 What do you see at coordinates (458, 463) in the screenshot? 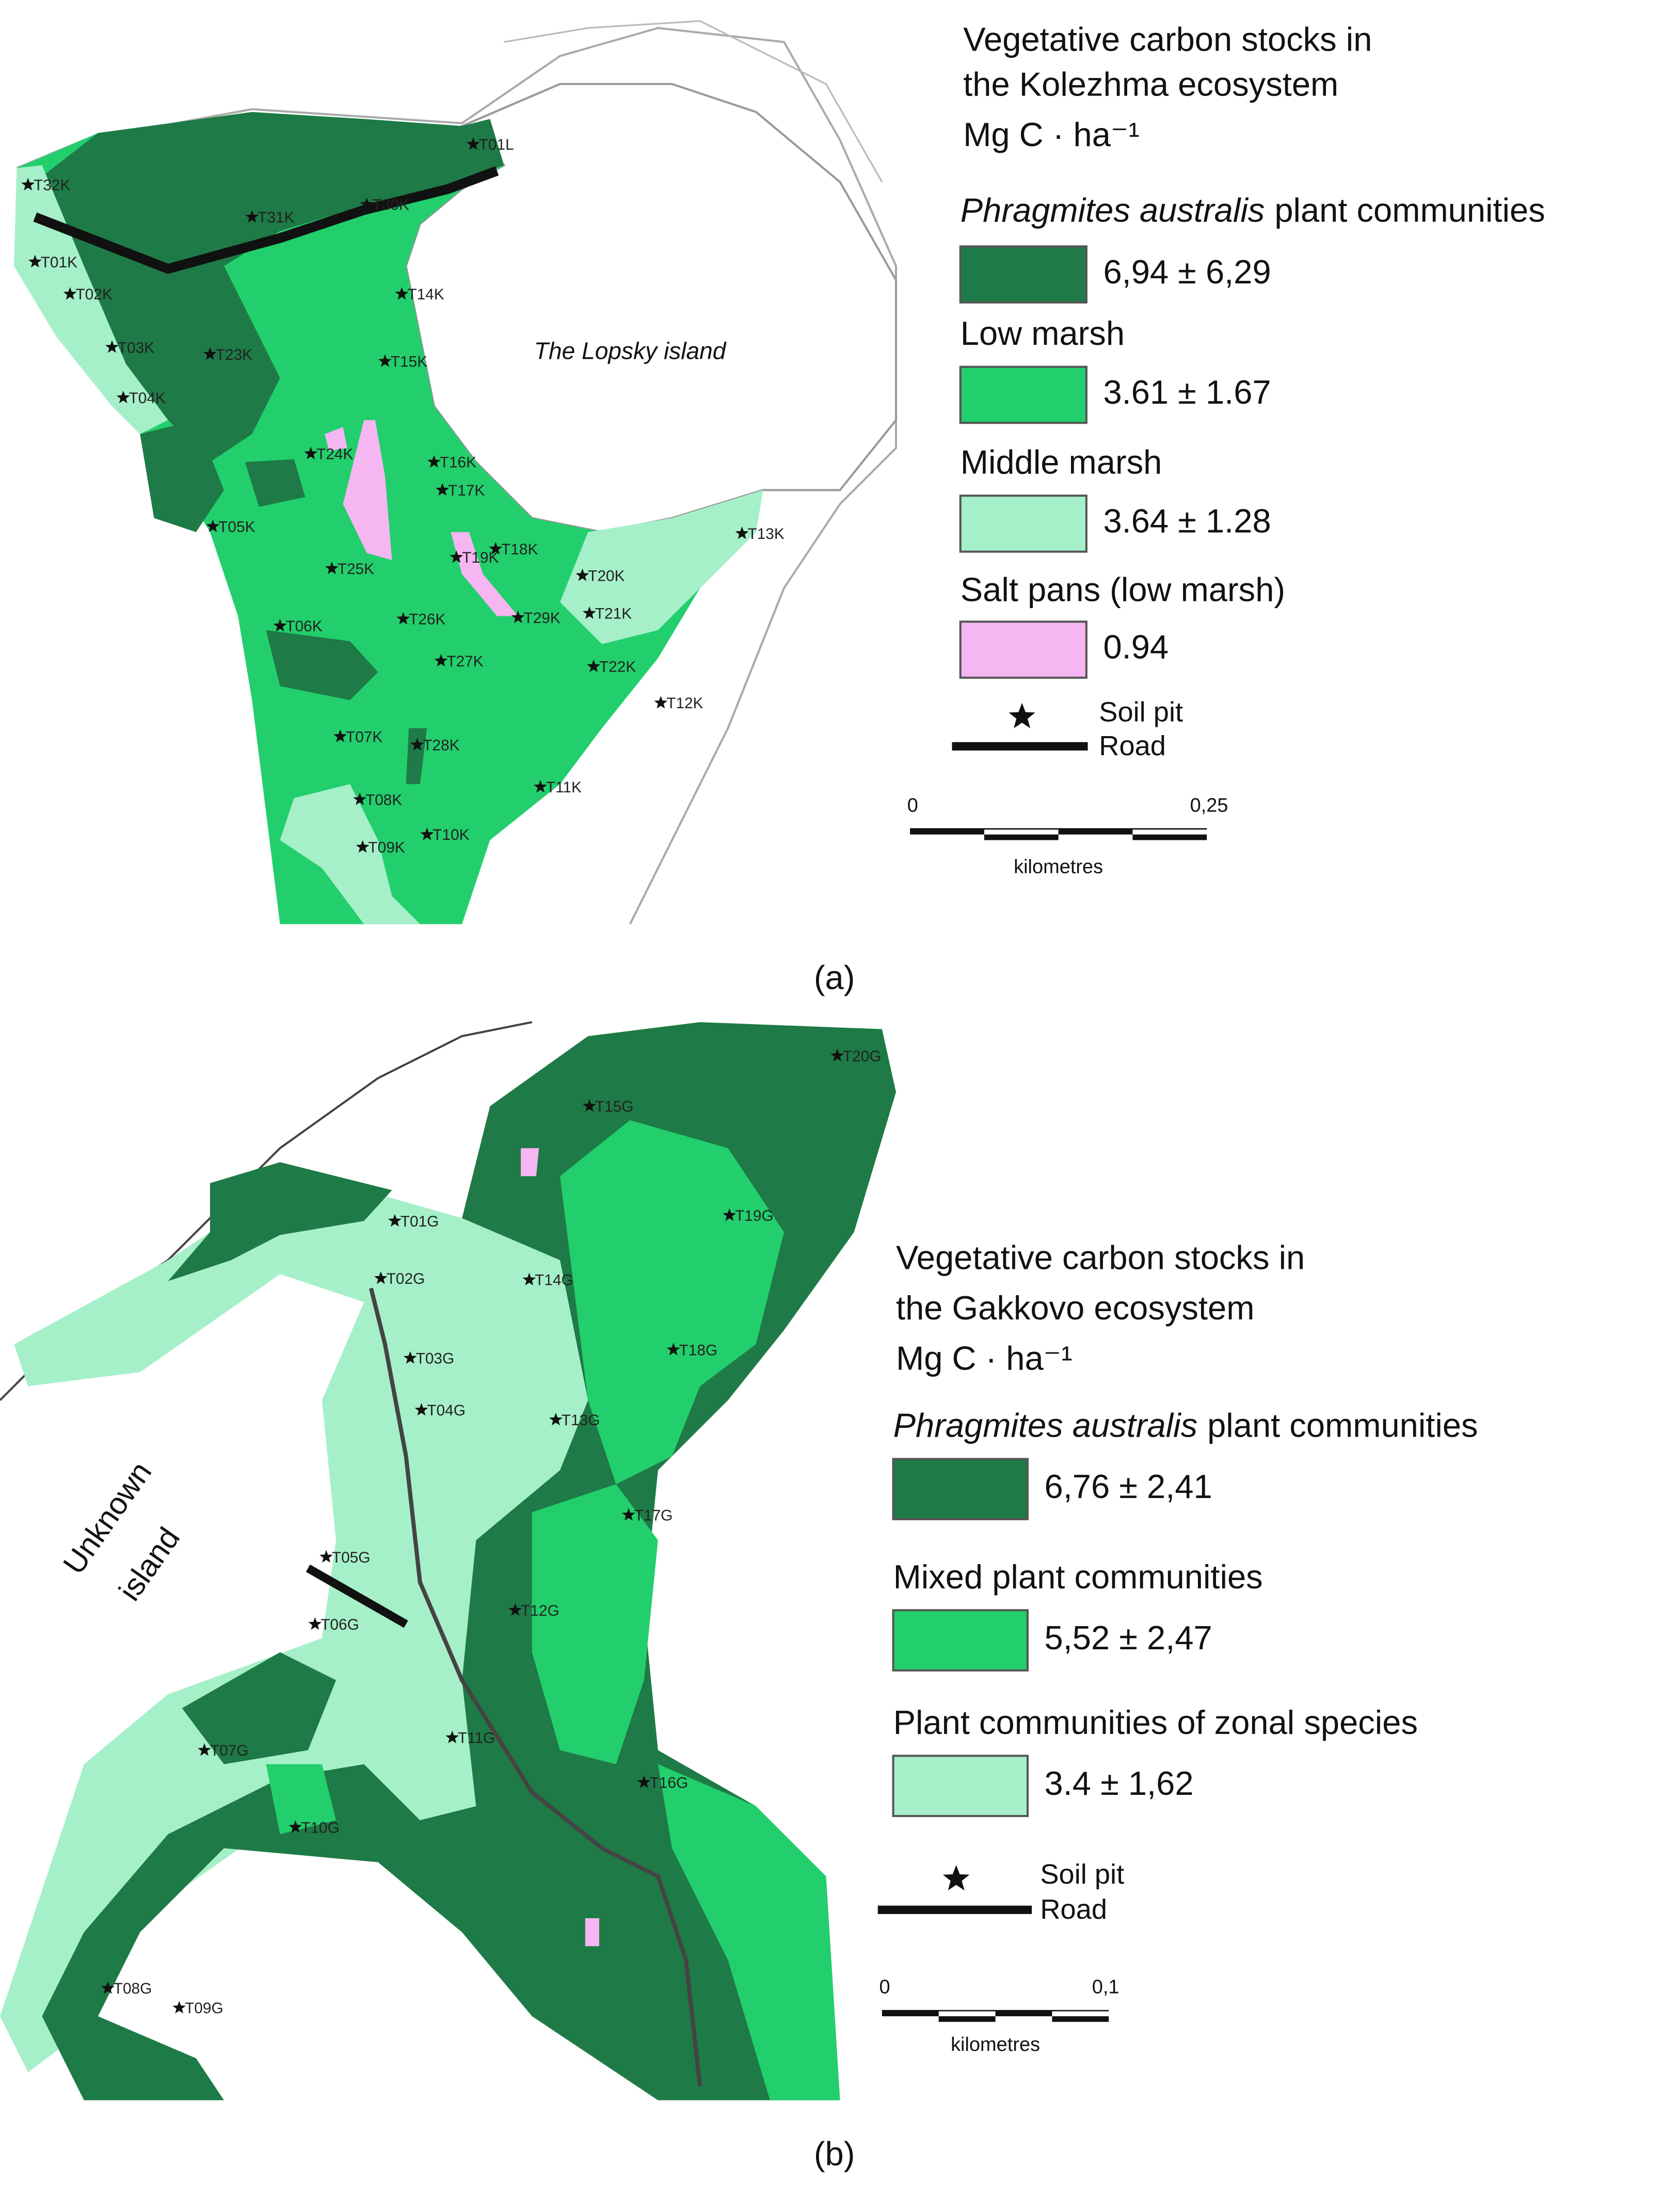
I see `site-label: T16K` at bounding box center [458, 463].